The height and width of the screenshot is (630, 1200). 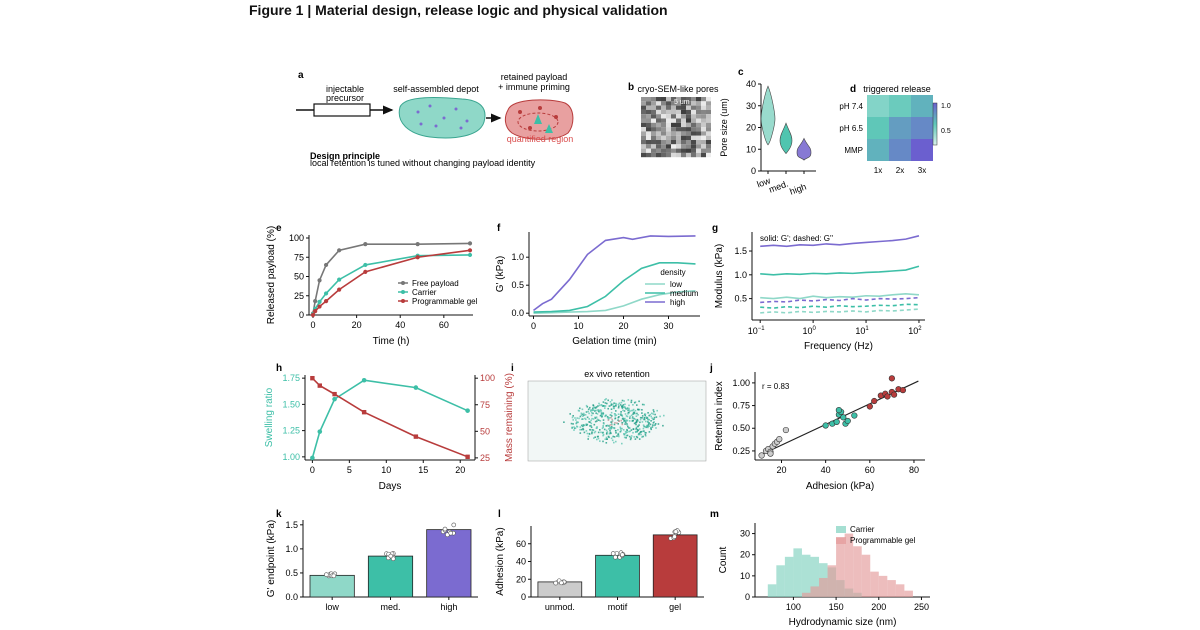 What do you see at coordinates (390, 576) in the screenshot?
I see `bar-med.` at bounding box center [390, 576].